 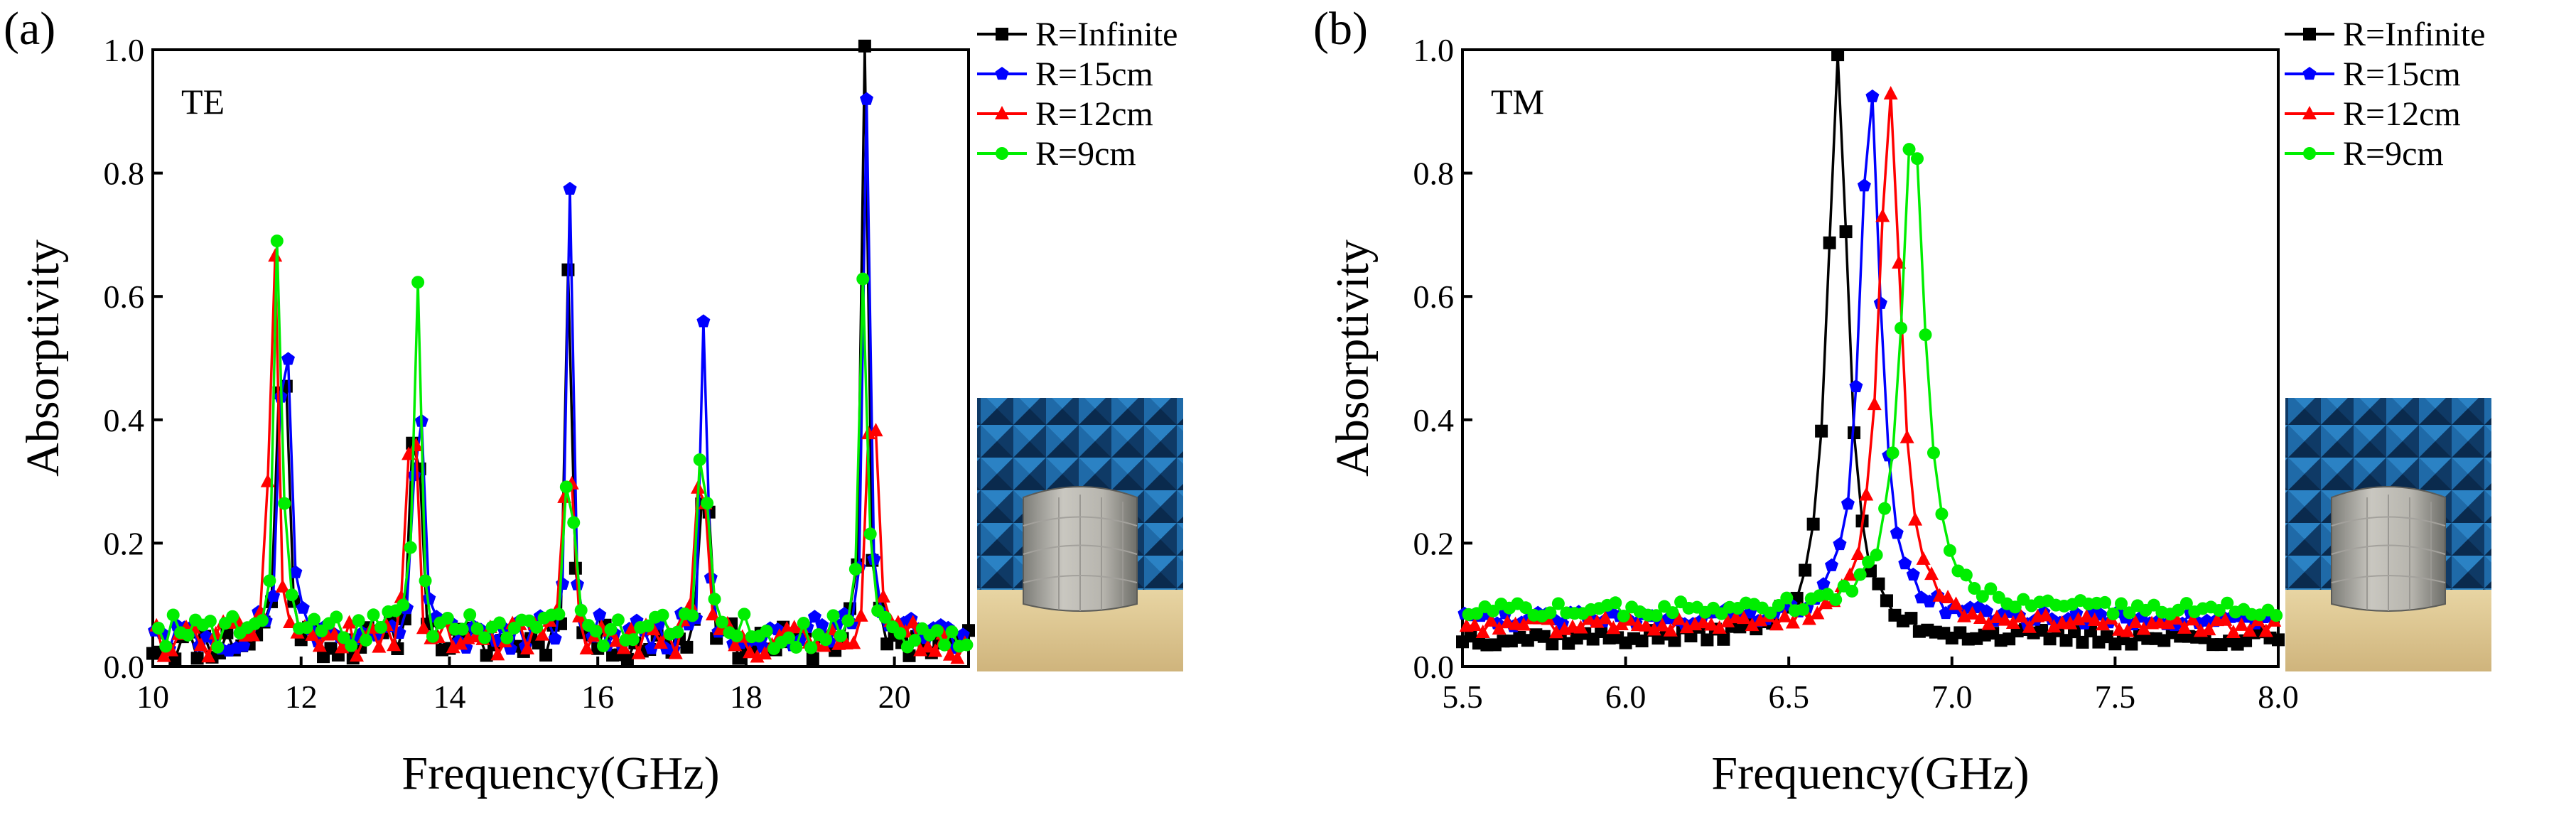 I want to click on panel-label-a: (a), so click(x=29, y=29).